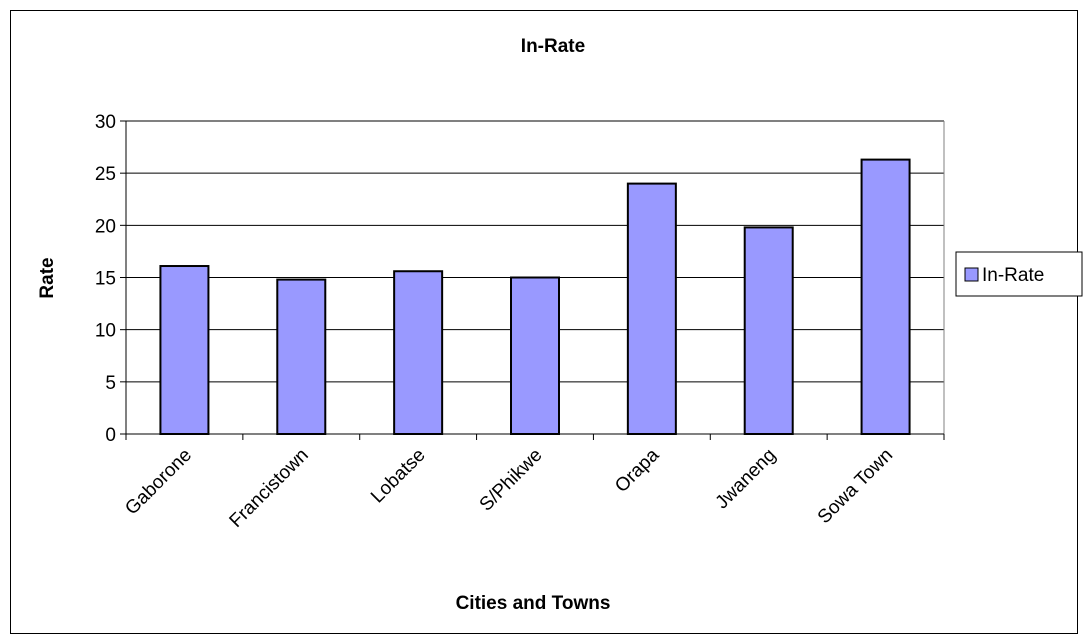 Image resolution: width=1084 pixels, height=640 pixels. What do you see at coordinates (533, 603) in the screenshot?
I see `x-axis-title: Cities and Towns` at bounding box center [533, 603].